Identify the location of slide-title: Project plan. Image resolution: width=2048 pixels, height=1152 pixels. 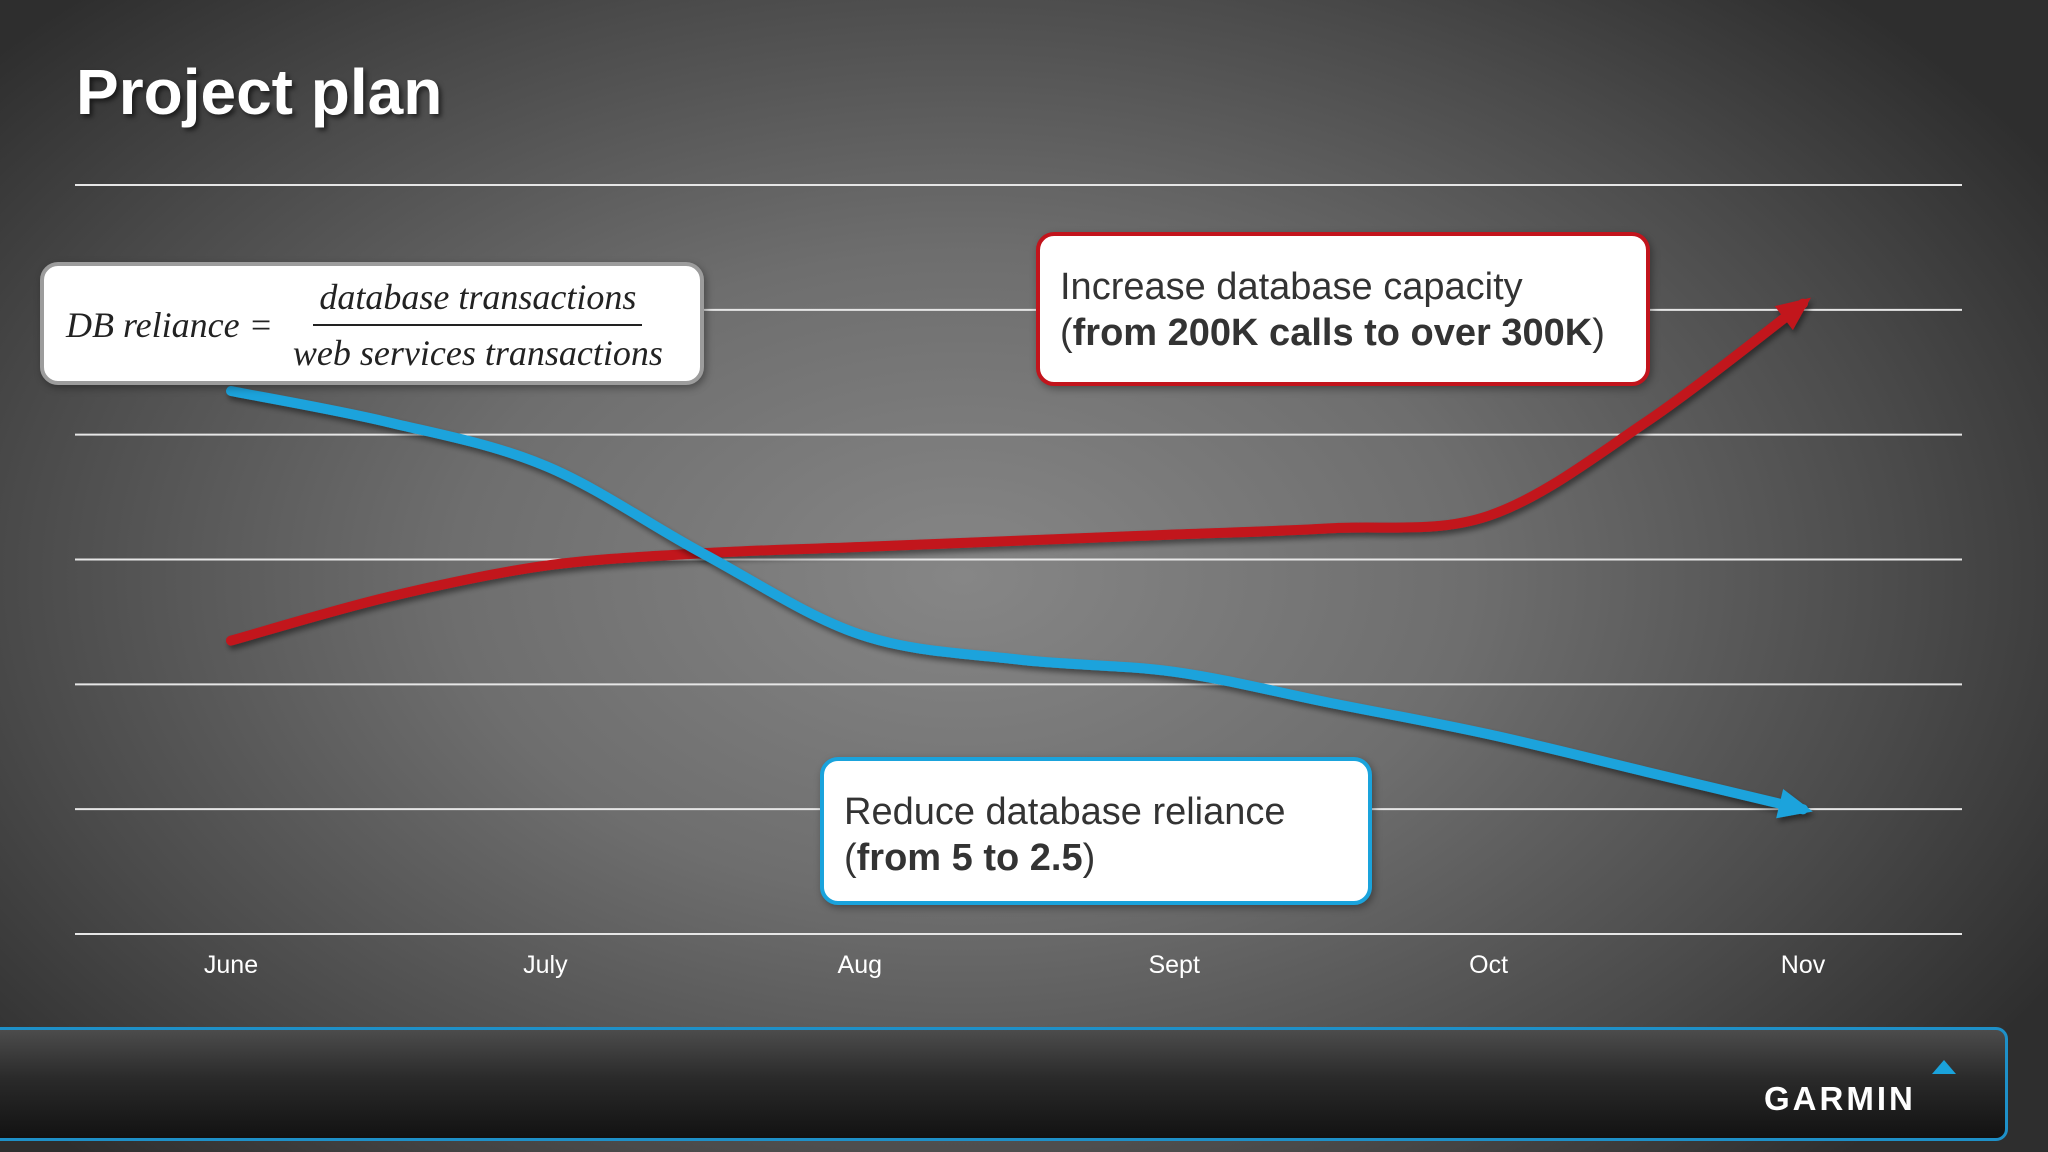
(259, 92).